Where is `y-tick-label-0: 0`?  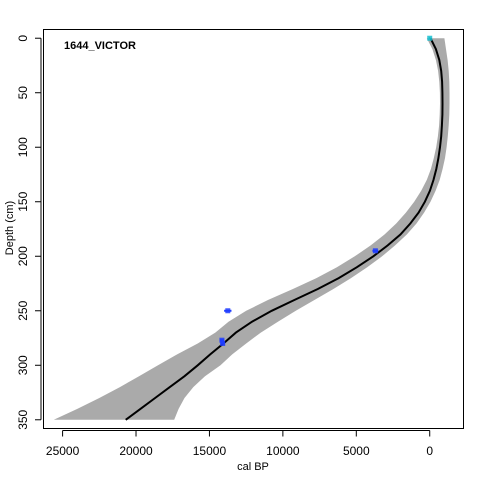 y-tick-label-0: 0 is located at coordinates (23, 38).